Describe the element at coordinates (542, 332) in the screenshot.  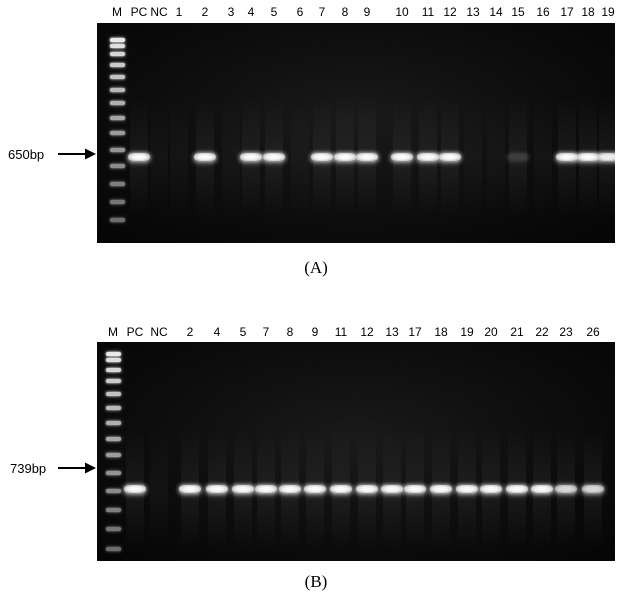
I see `lane-label: 22` at that location.